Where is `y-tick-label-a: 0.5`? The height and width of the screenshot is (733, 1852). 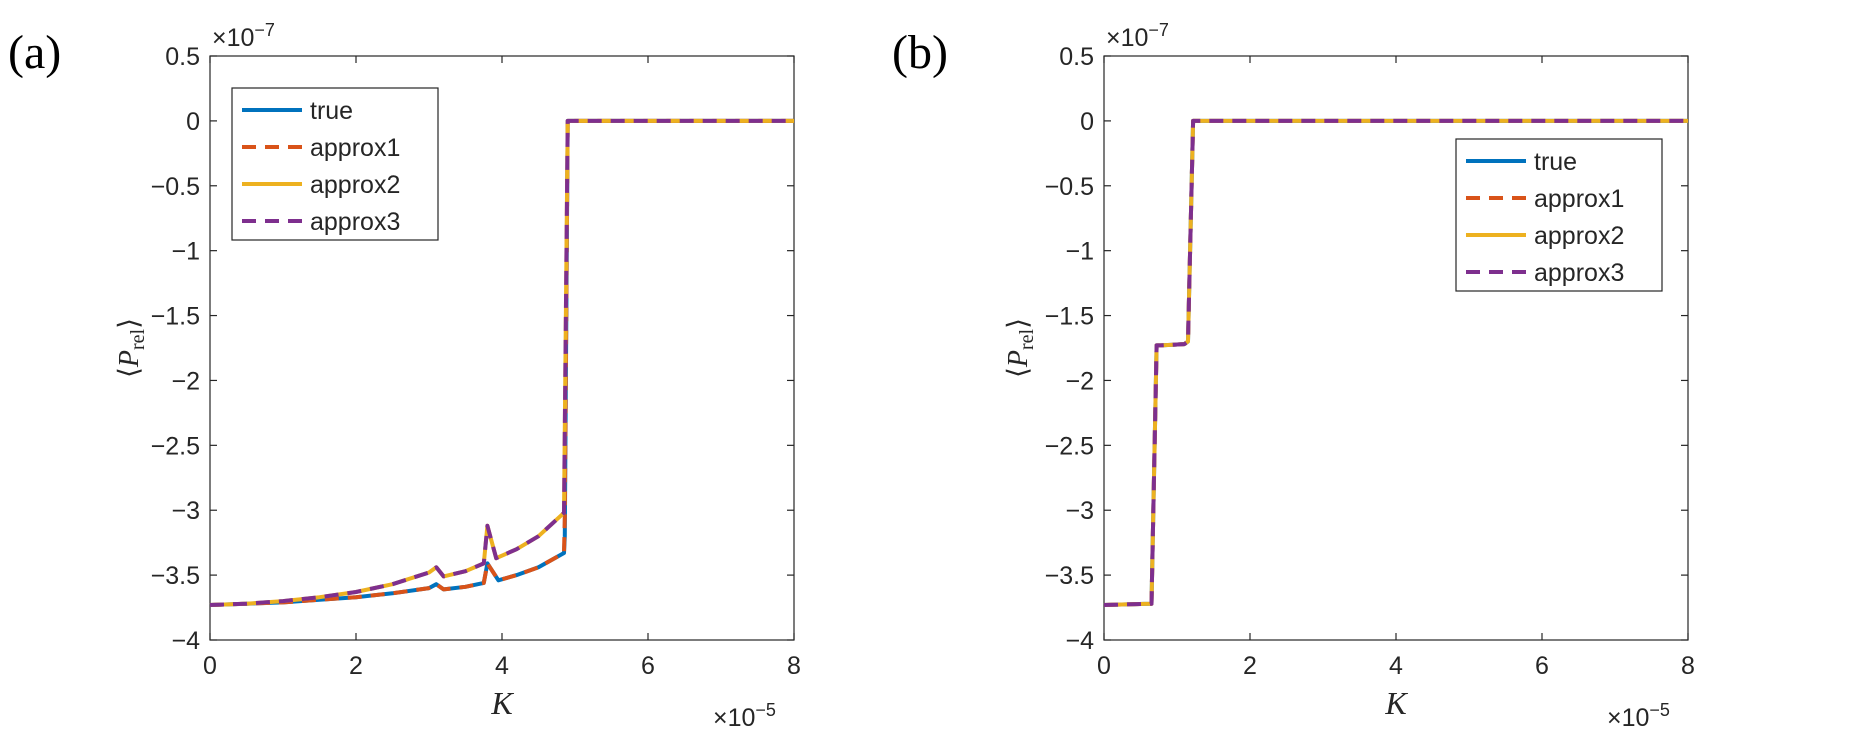 y-tick-label-a: 0.5 is located at coordinates (182, 57).